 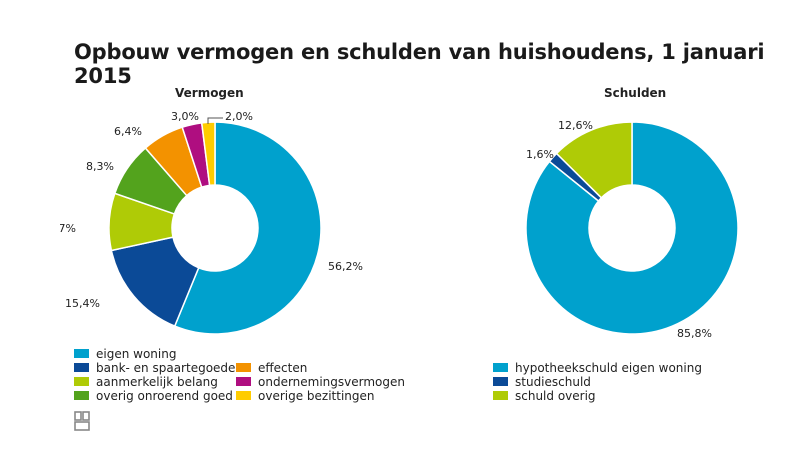 I want to click on legend-item-schuld-overig: schuld overig, so click(x=544, y=396).